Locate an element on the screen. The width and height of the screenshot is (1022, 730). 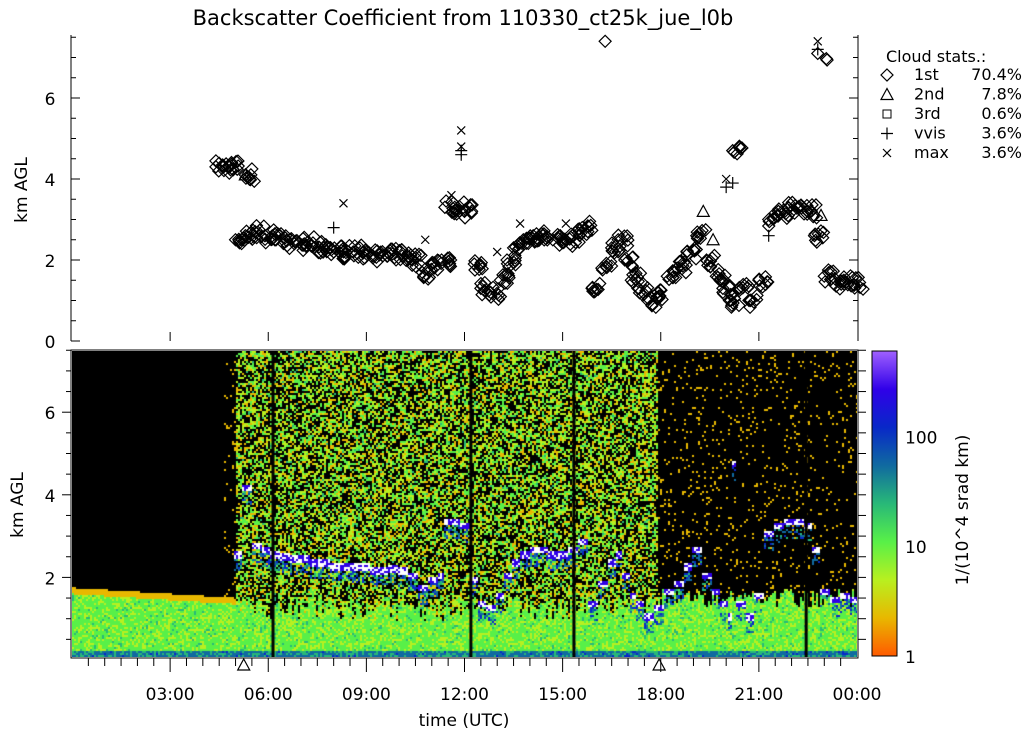
legend-label: max is located at coordinates (931, 152).